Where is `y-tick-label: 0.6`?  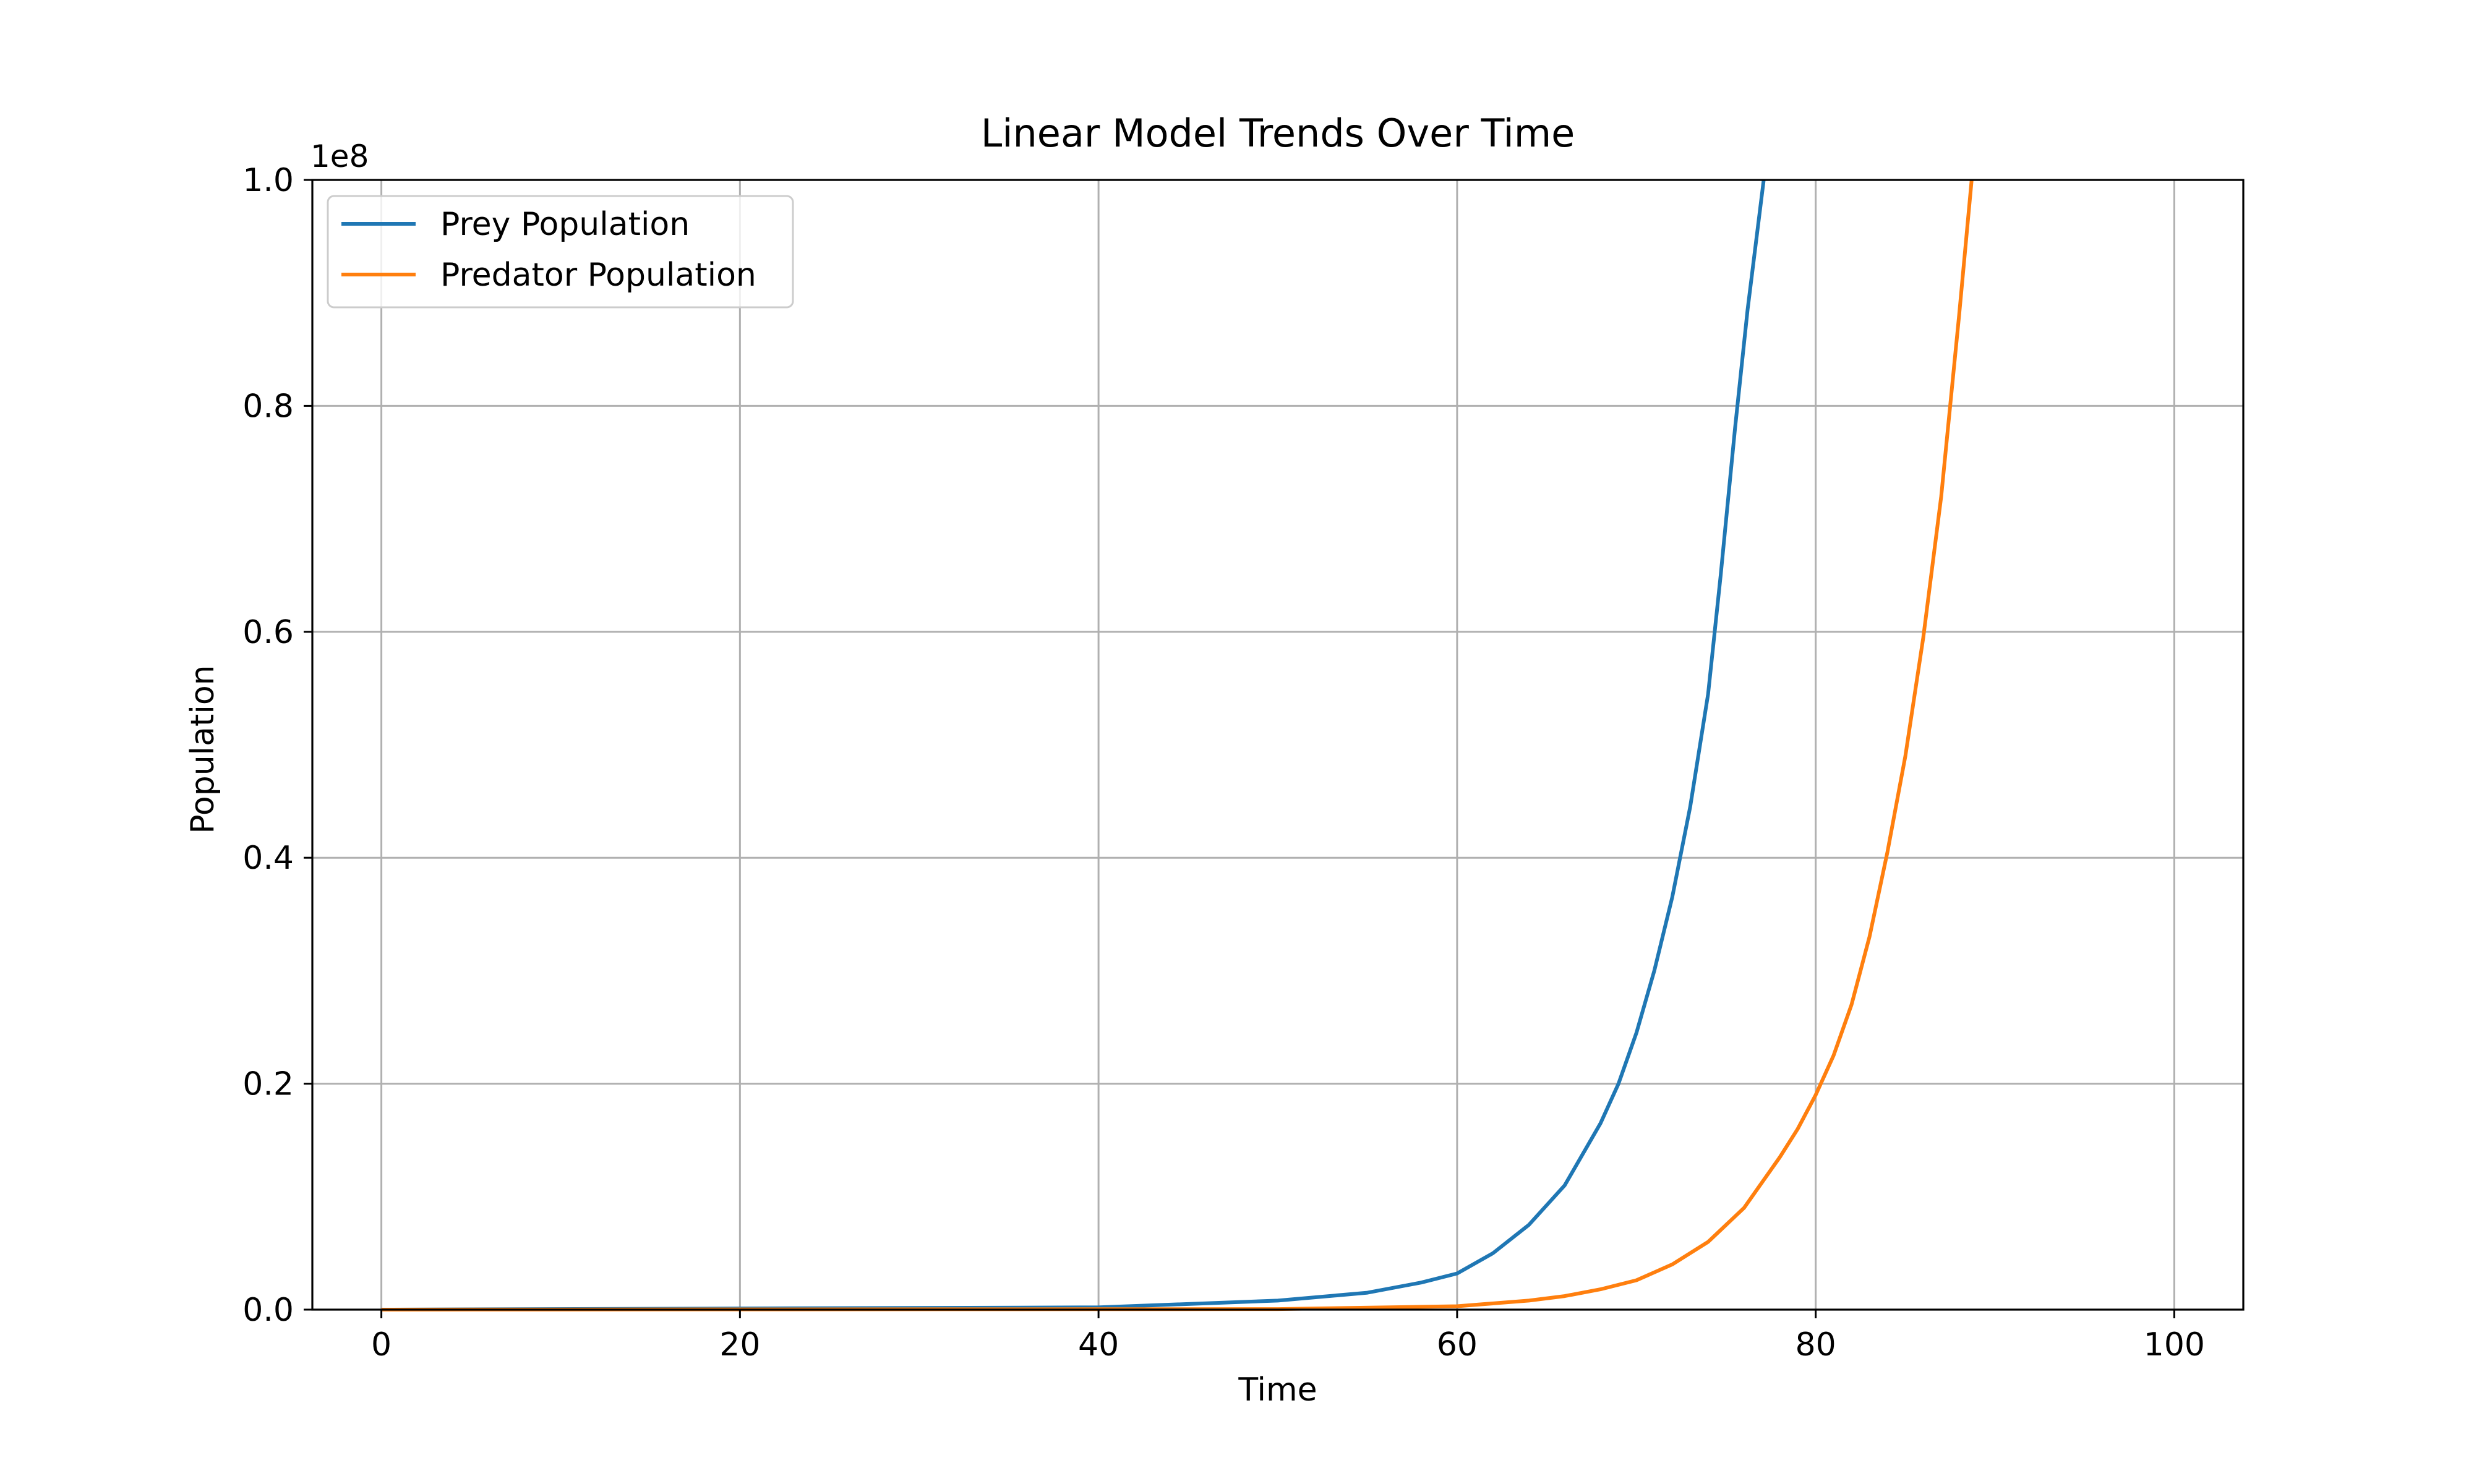 y-tick-label: 0.6 is located at coordinates (268, 632).